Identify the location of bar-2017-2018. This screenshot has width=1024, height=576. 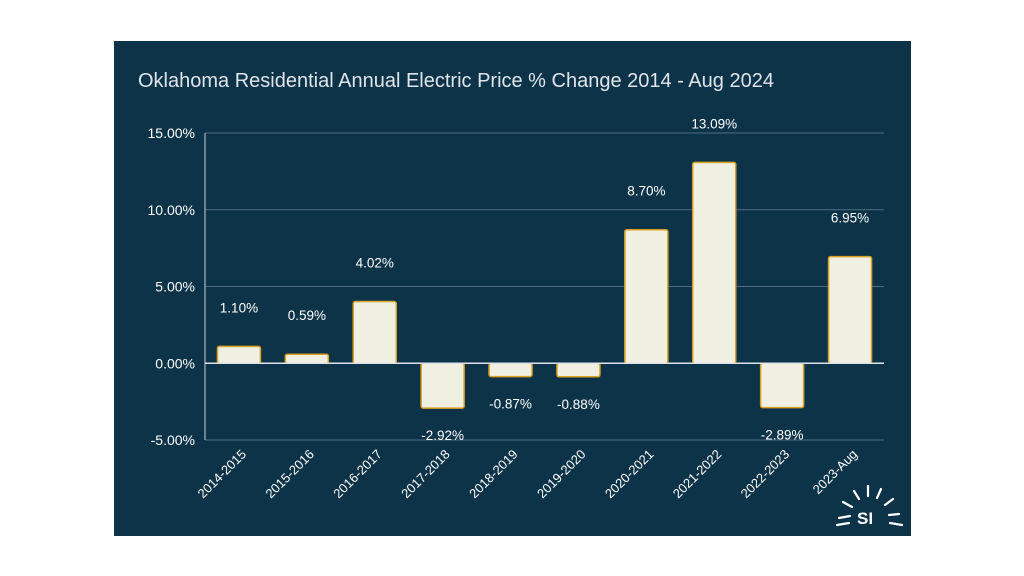
(442, 385).